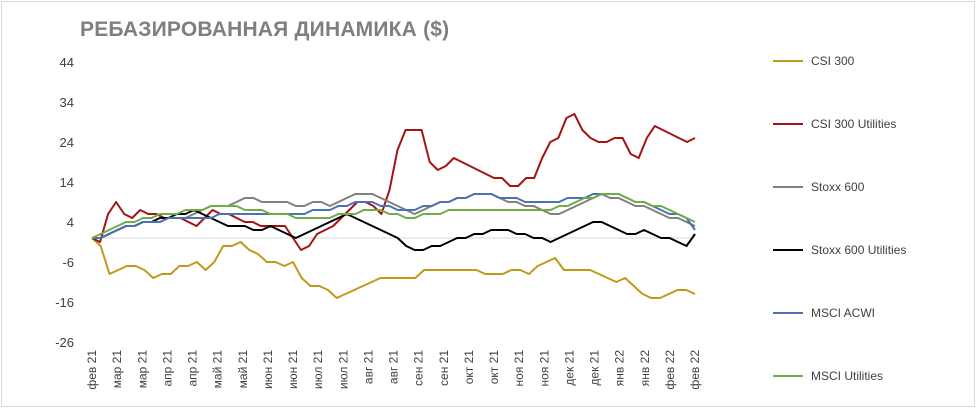  I want to click on legend-label: CSI 300 Utilities, so click(853, 124).